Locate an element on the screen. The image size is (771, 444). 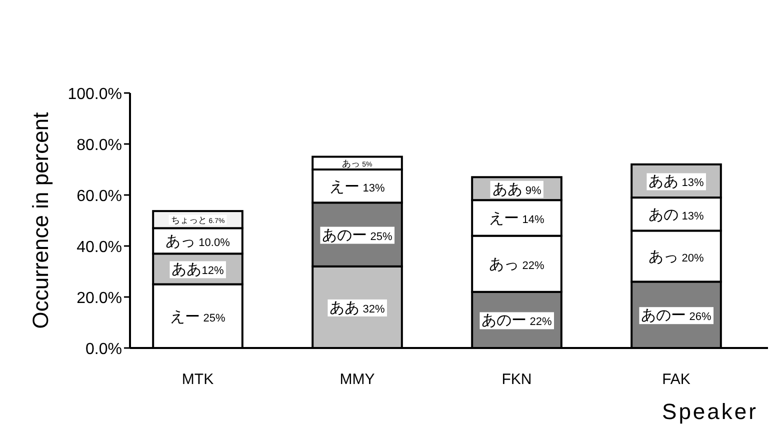
data-label: えー 14% is located at coordinates (516, 219).